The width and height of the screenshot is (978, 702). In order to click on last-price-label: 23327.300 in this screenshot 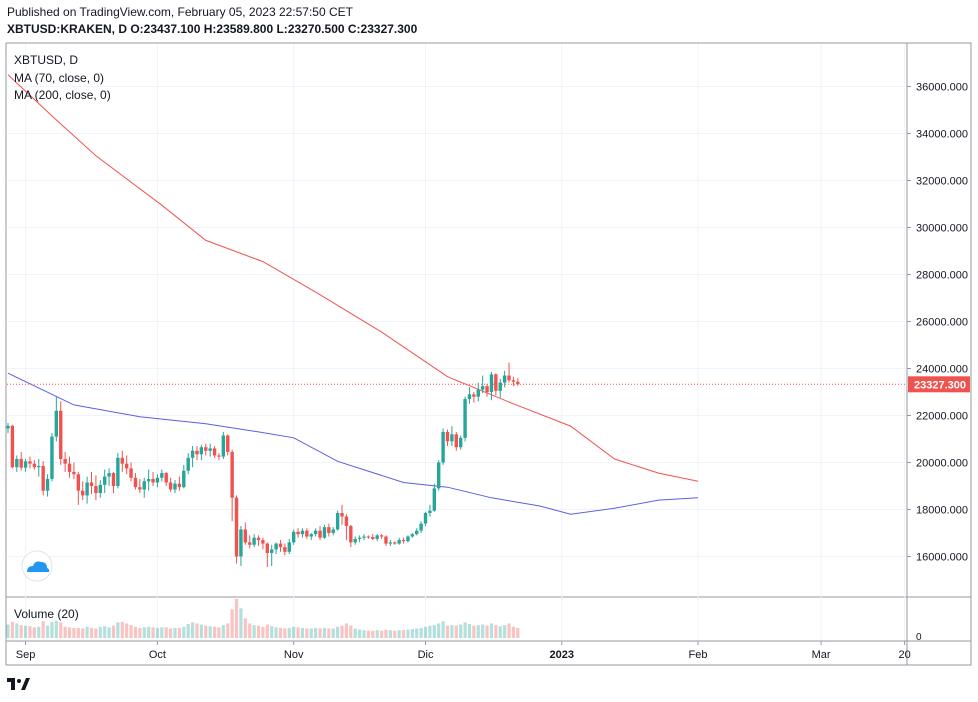, I will do `click(940, 385)`.